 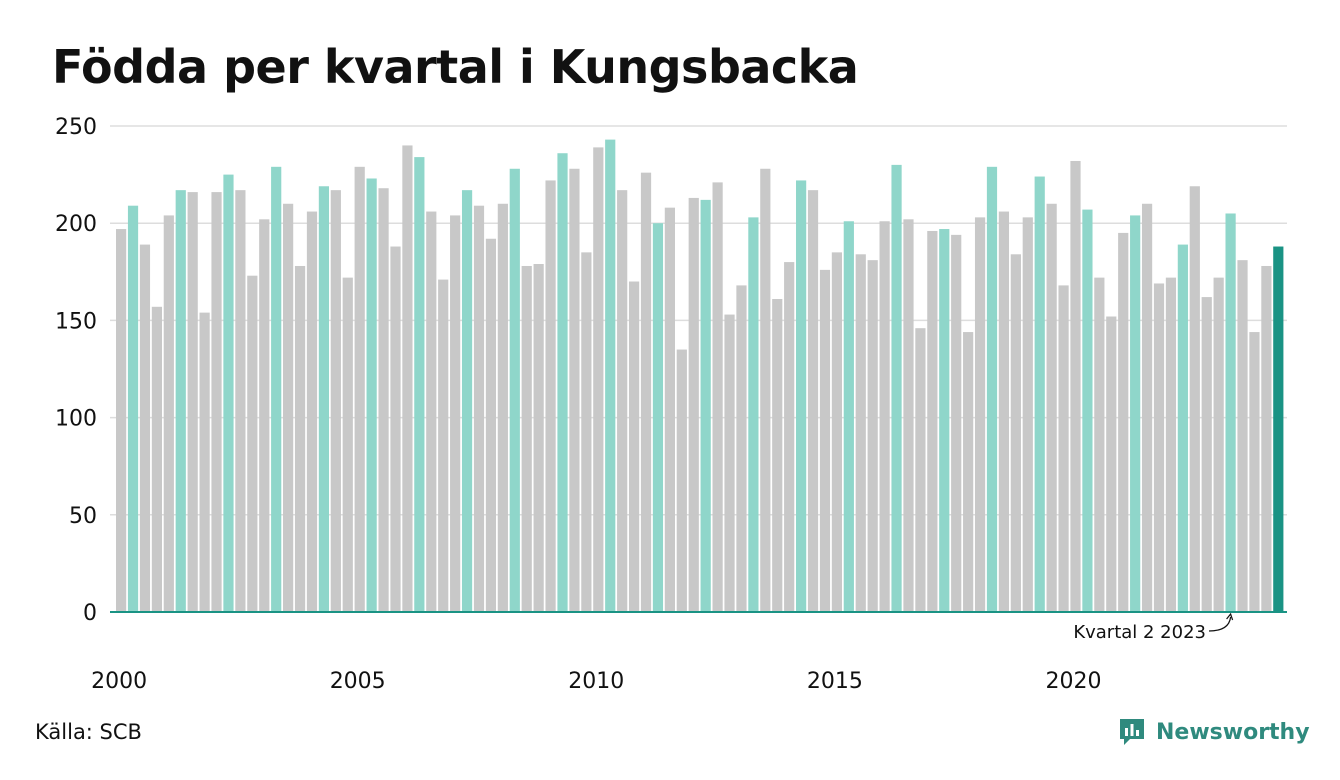 I want to click on chart-title: Födda per kvartal i Kungsbacka, so click(x=455, y=67).